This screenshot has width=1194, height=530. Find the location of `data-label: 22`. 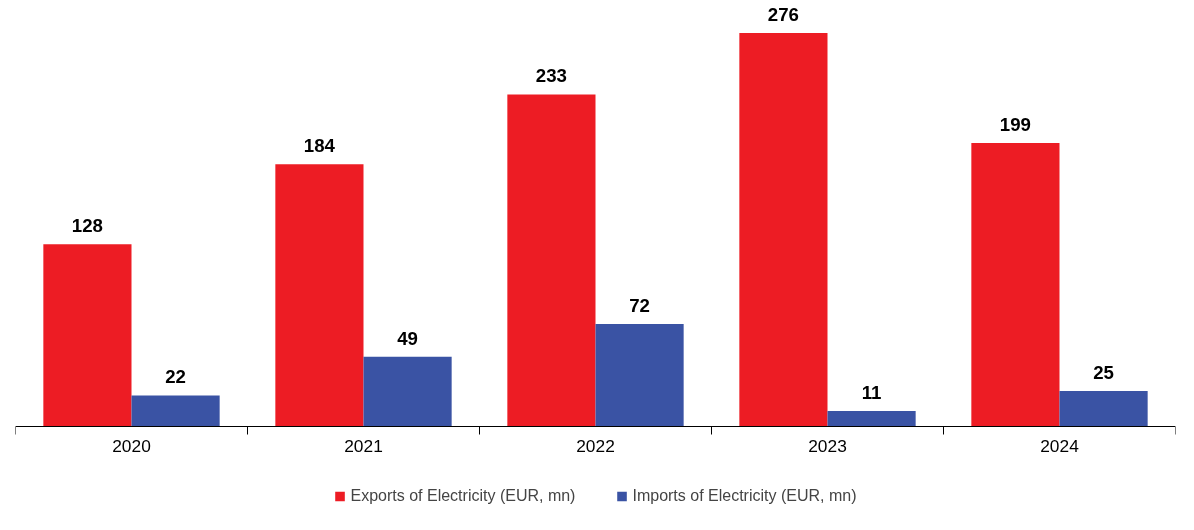

data-label: 22 is located at coordinates (175, 377).